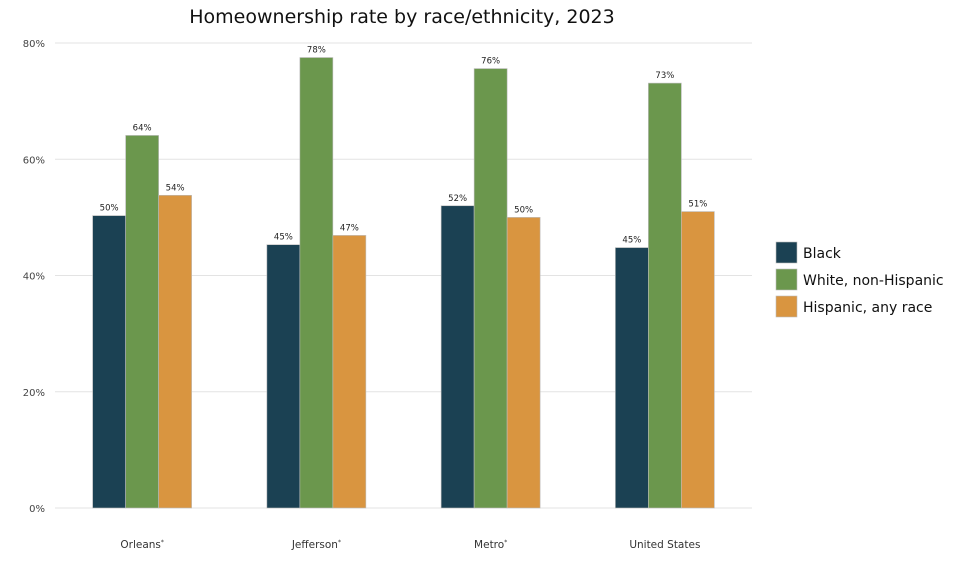 This screenshot has height=576, width=960. I want to click on bar-white-non-hispanic-metro, so click(490, 288).